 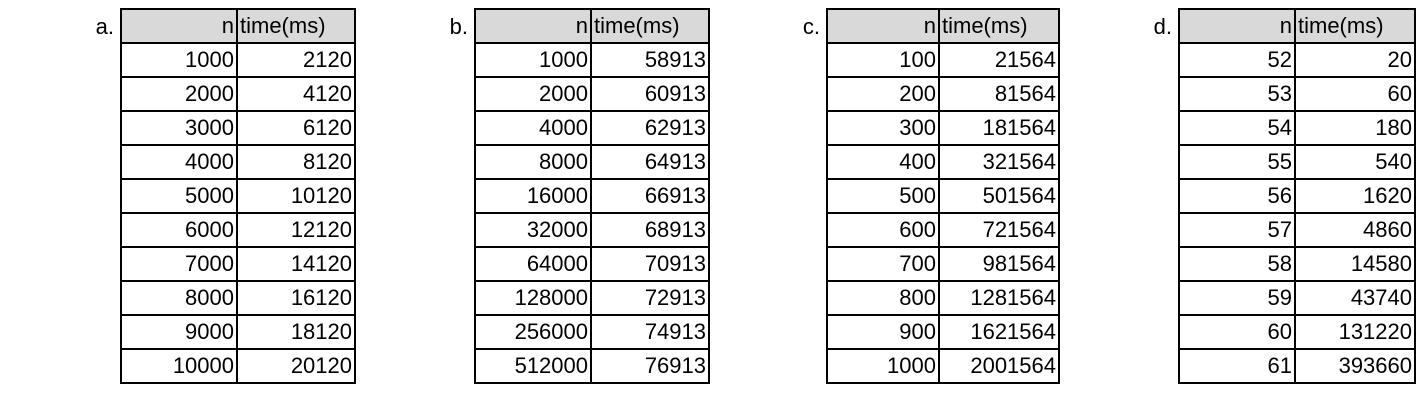 I want to click on cell-n: 256000, so click(x=533, y=332).